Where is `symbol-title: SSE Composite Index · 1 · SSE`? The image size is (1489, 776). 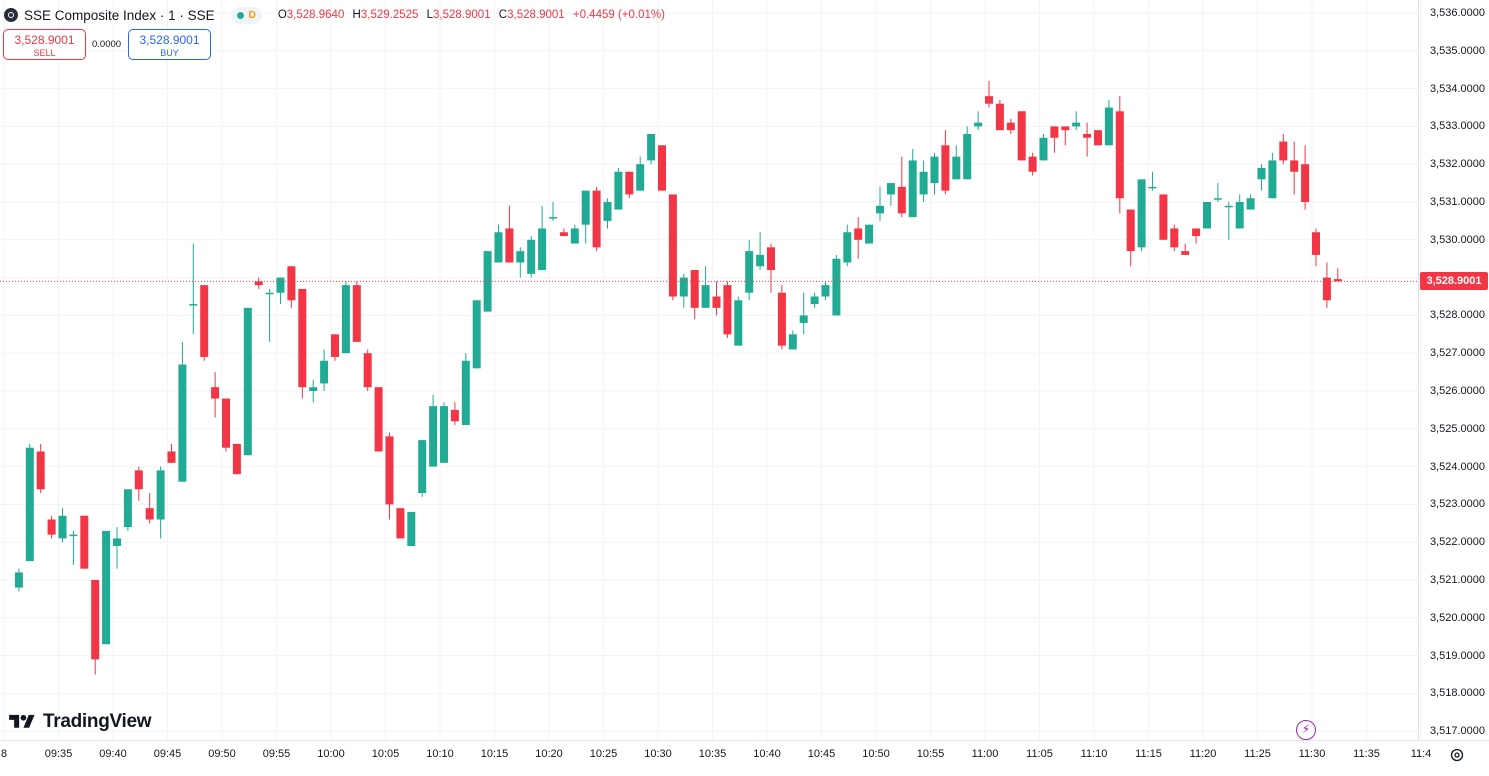
symbol-title: SSE Composite Index · 1 · SSE is located at coordinates (119, 15).